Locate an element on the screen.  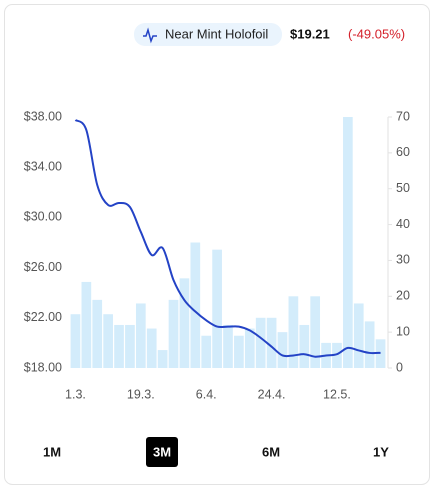
y2-tick-label: 10 is located at coordinates (403, 331).